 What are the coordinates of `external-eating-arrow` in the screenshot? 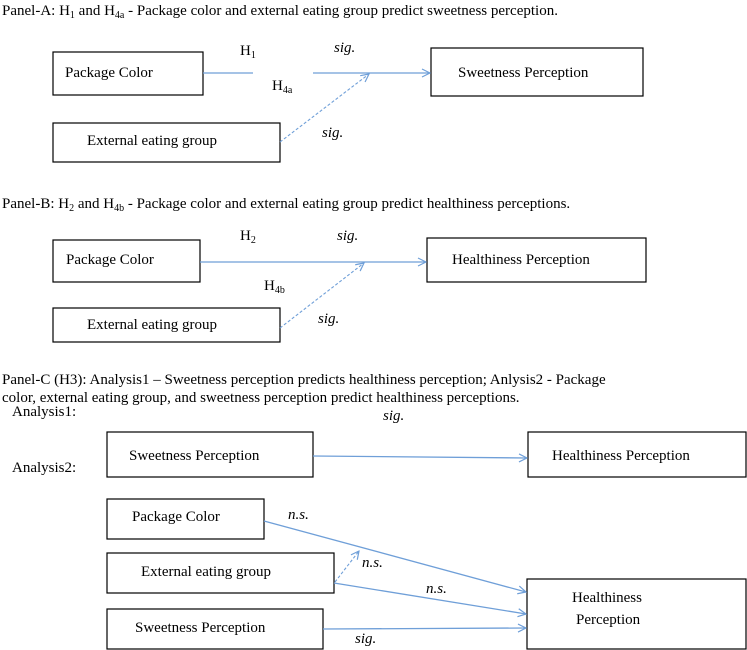 It's located at (429, 598).